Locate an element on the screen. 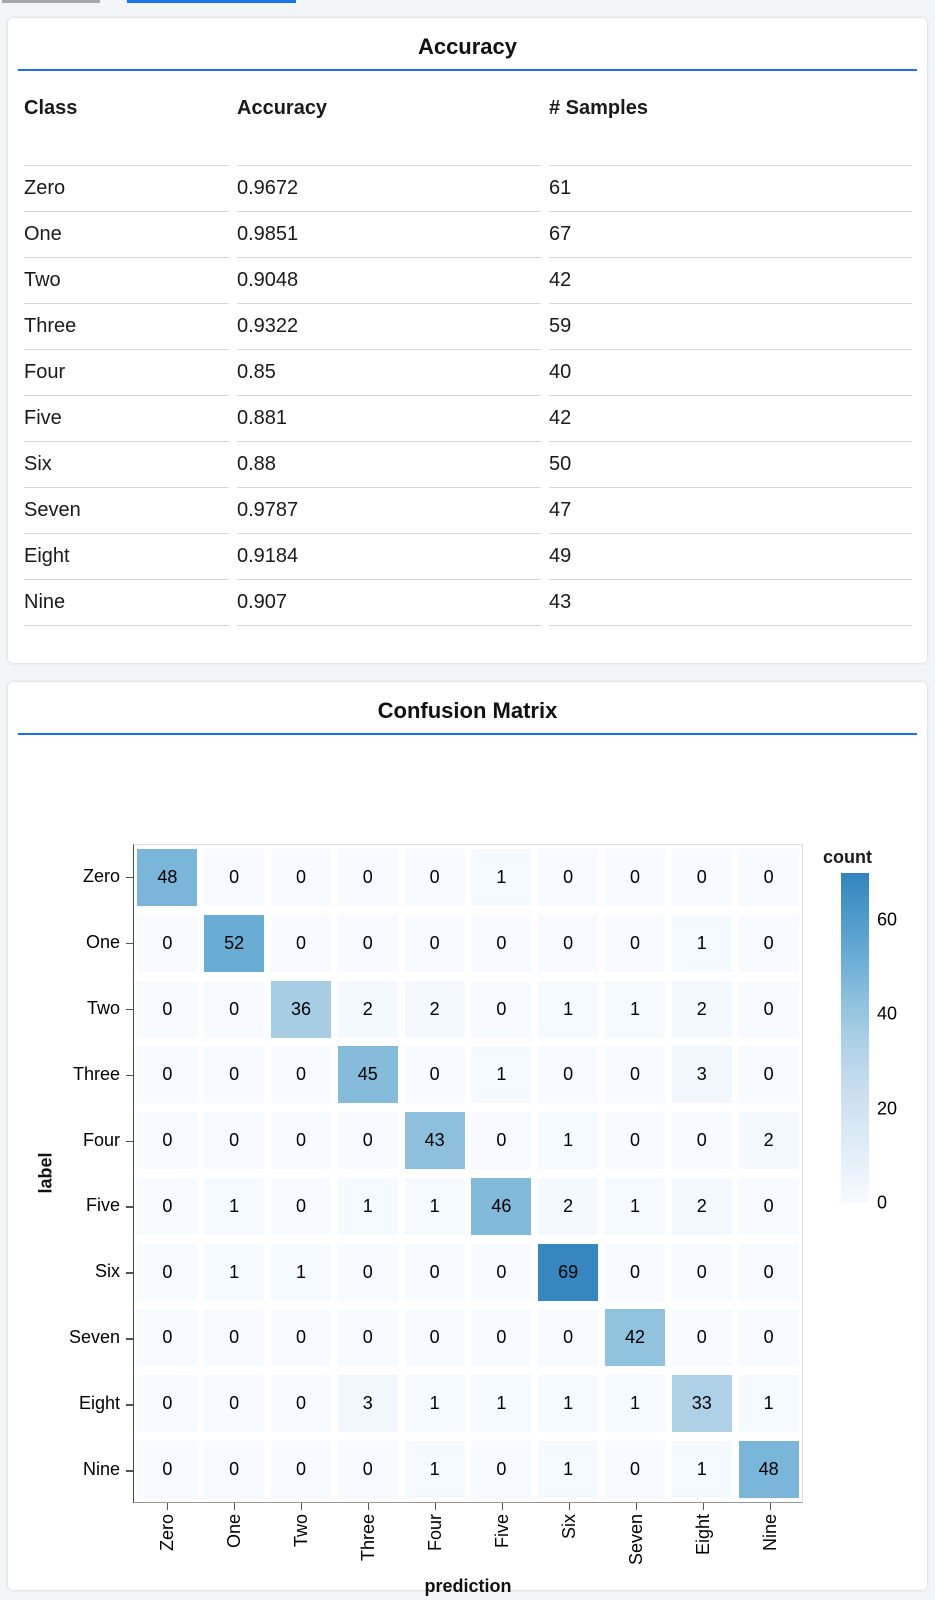 The image size is (935, 1600). active-tab-indicator is located at coordinates (211, 1).